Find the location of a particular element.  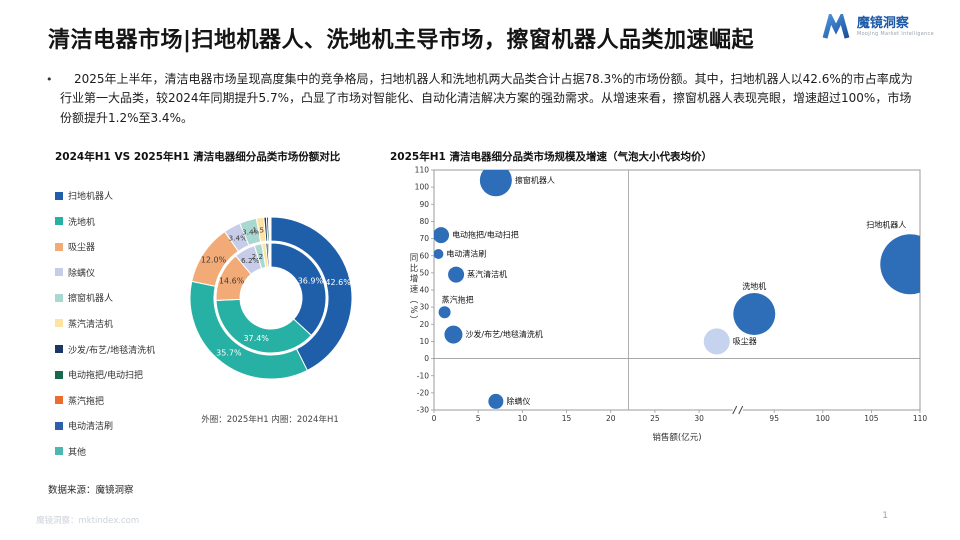

logo-m-icon is located at coordinates (836, 26).